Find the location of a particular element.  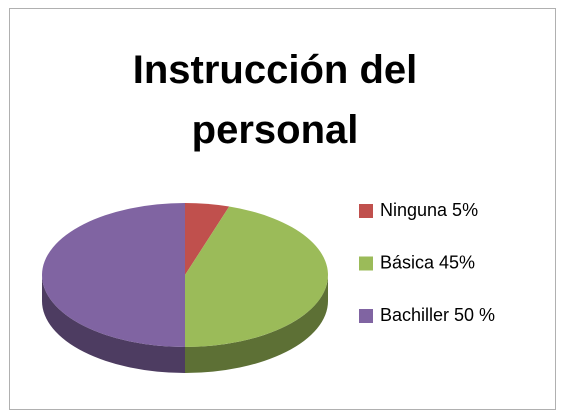

legend-label: Ninguna 5% is located at coordinates (429, 210).